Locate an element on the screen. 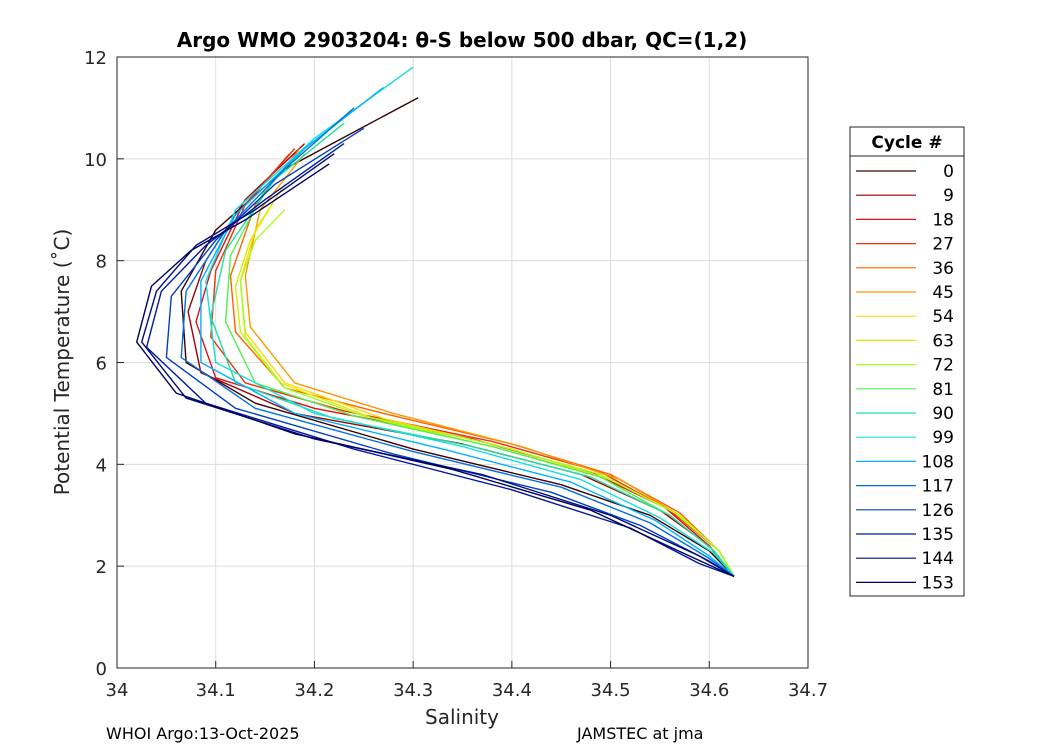 The height and width of the screenshot is (750, 1050). x-tick-label: 34.1 is located at coordinates (216, 690).